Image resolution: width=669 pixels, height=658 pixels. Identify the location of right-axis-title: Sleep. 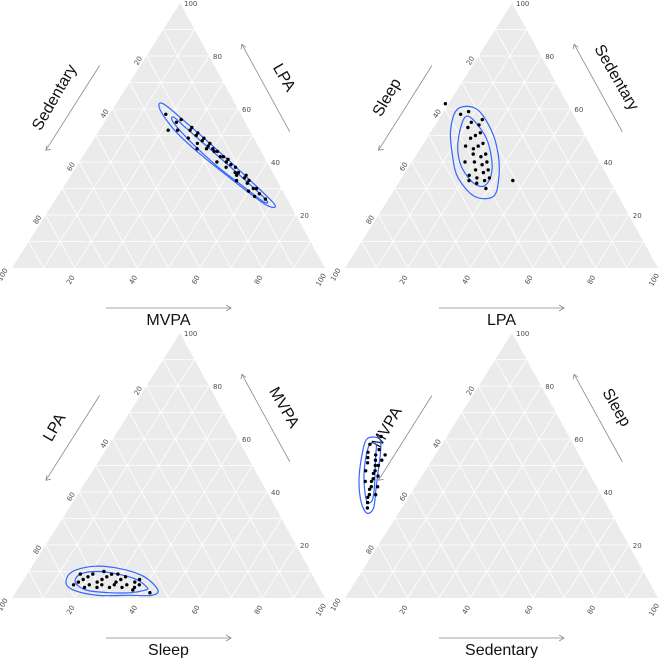
(616, 408).